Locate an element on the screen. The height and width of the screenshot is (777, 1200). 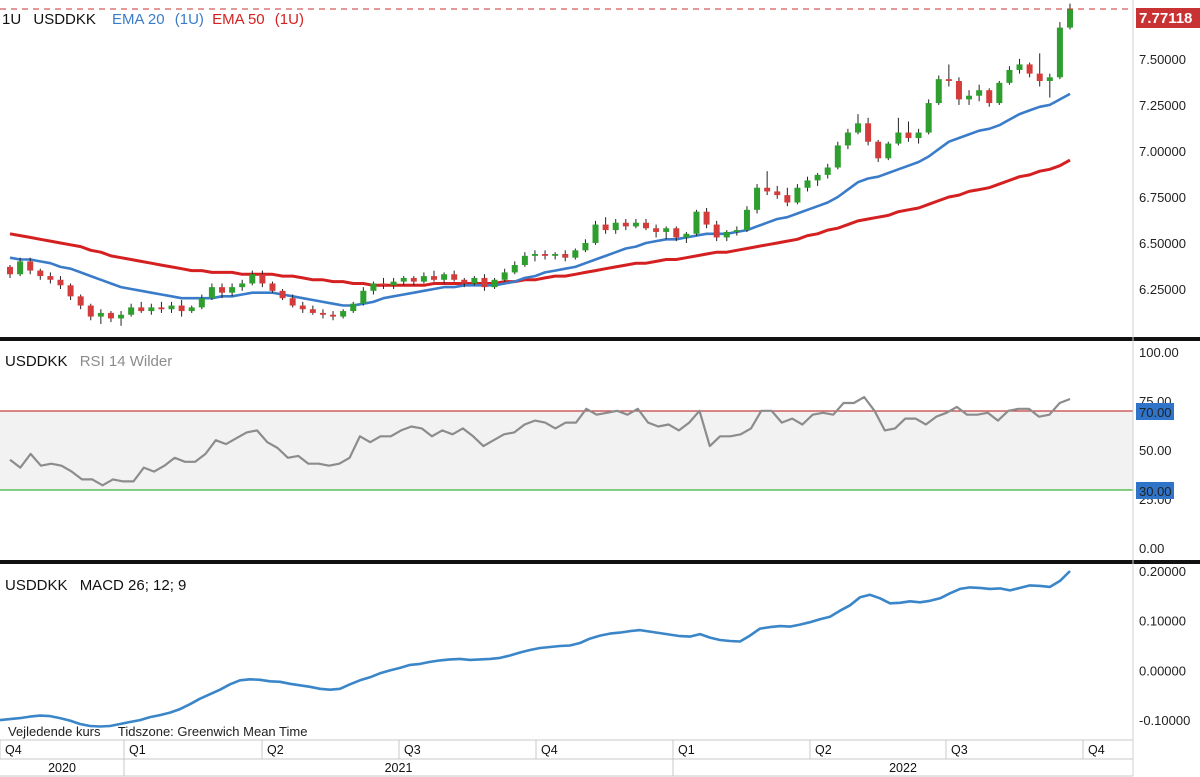
ema20-legend-label: EMA 20 is located at coordinates (138, 19).